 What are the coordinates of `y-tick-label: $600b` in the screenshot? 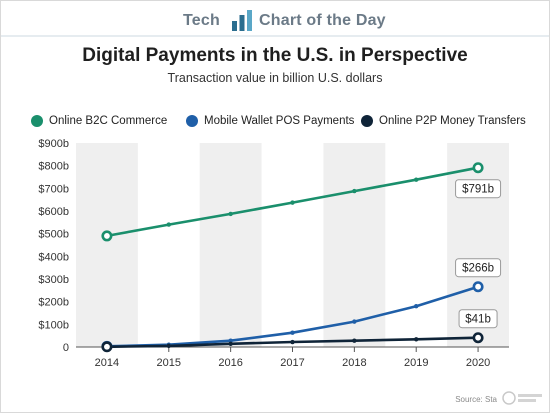 It's located at (53, 212).